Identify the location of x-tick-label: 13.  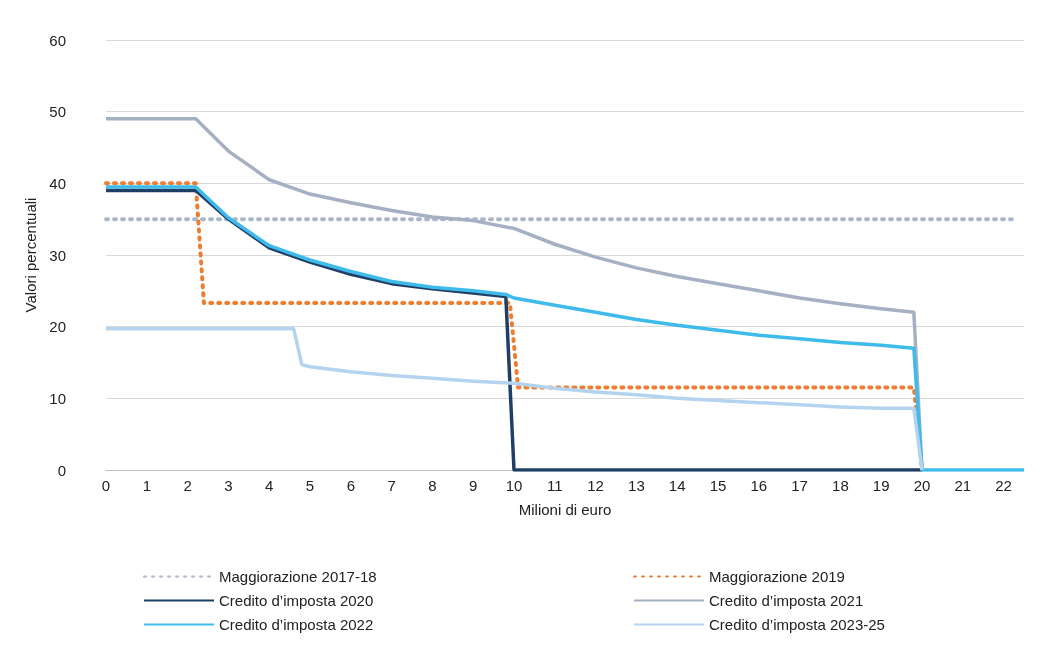
(636, 485).